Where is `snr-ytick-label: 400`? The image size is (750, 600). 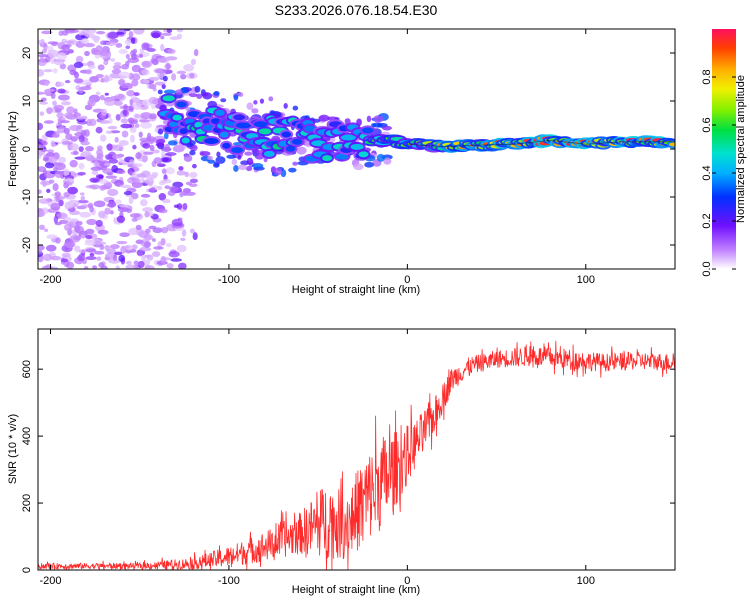
snr-ytick-label: 400 is located at coordinates (27, 436).